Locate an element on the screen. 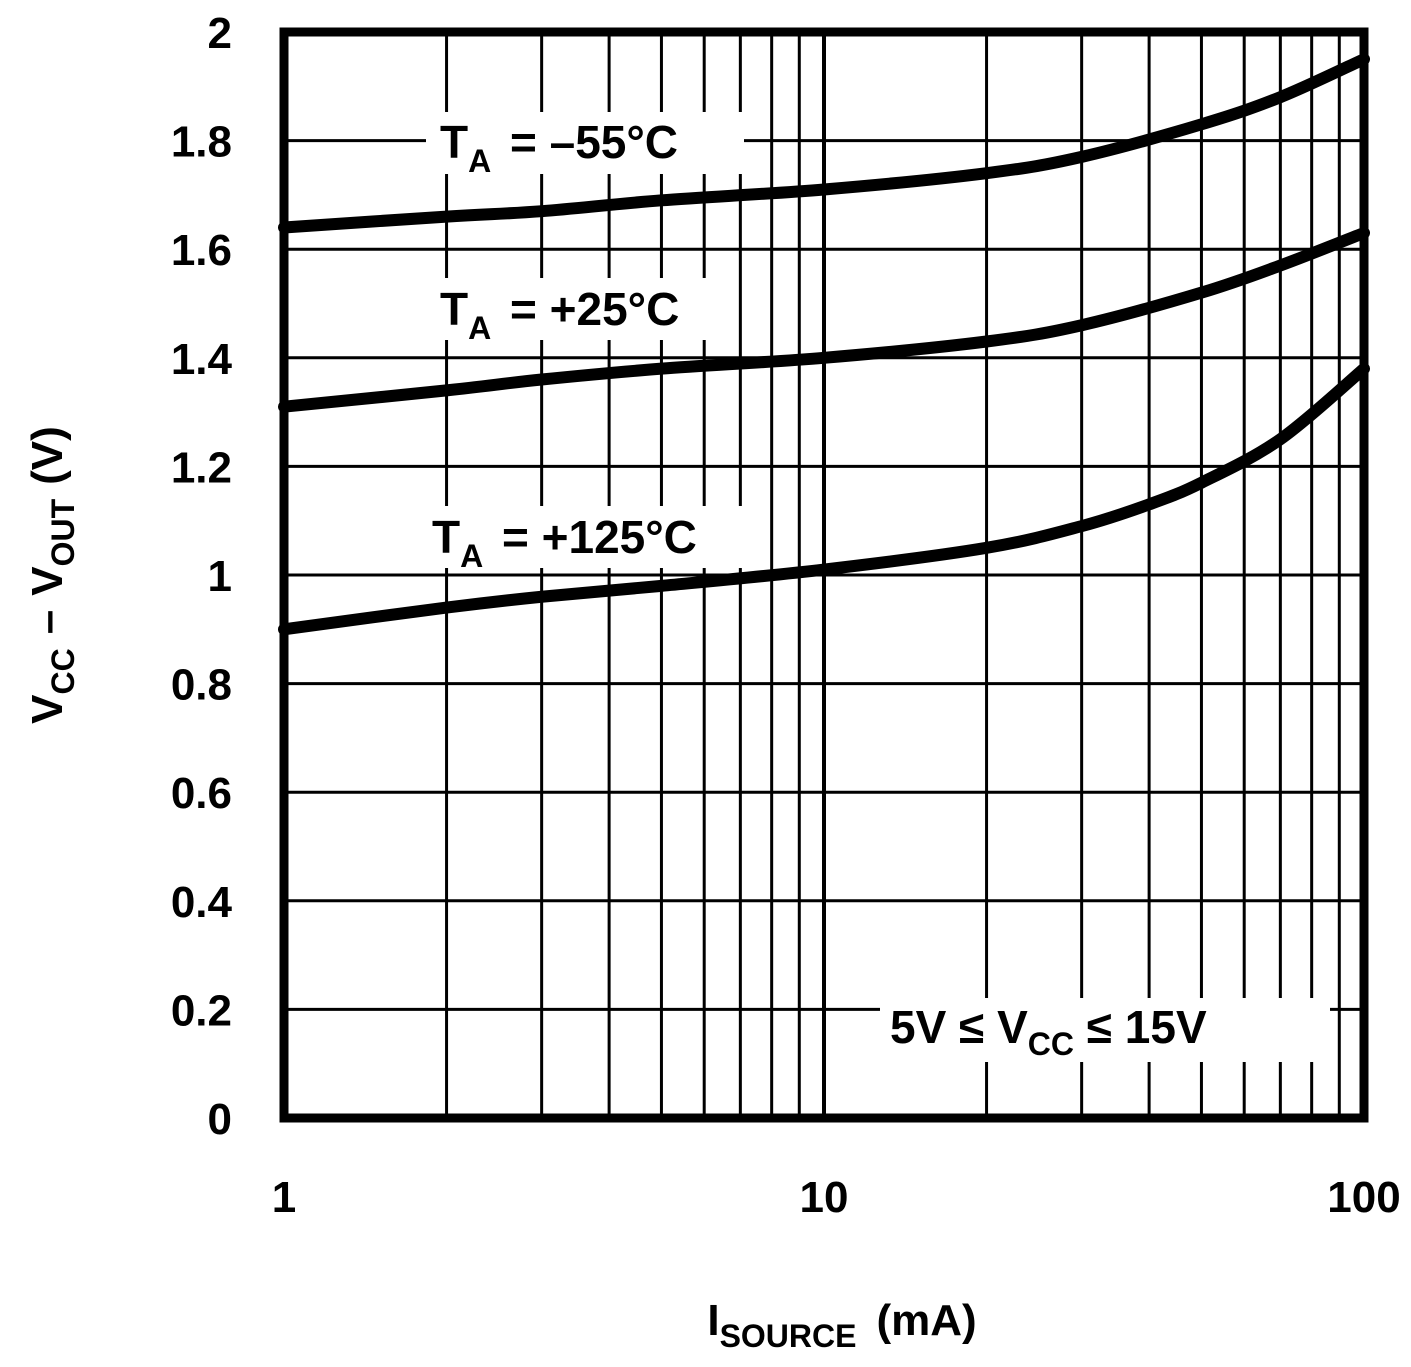 The width and height of the screenshot is (1411, 1367). x-tick-labels: 1 10 100 is located at coordinates (836, 1197).